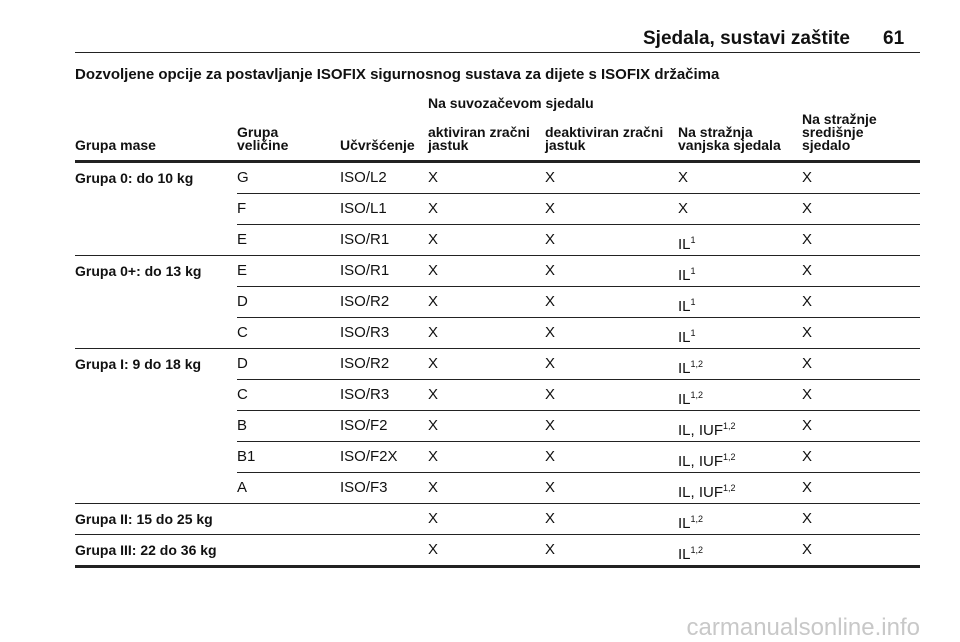 This screenshot has height=642, width=960. What do you see at coordinates (894, 38) in the screenshot?
I see `page-number: 61` at bounding box center [894, 38].